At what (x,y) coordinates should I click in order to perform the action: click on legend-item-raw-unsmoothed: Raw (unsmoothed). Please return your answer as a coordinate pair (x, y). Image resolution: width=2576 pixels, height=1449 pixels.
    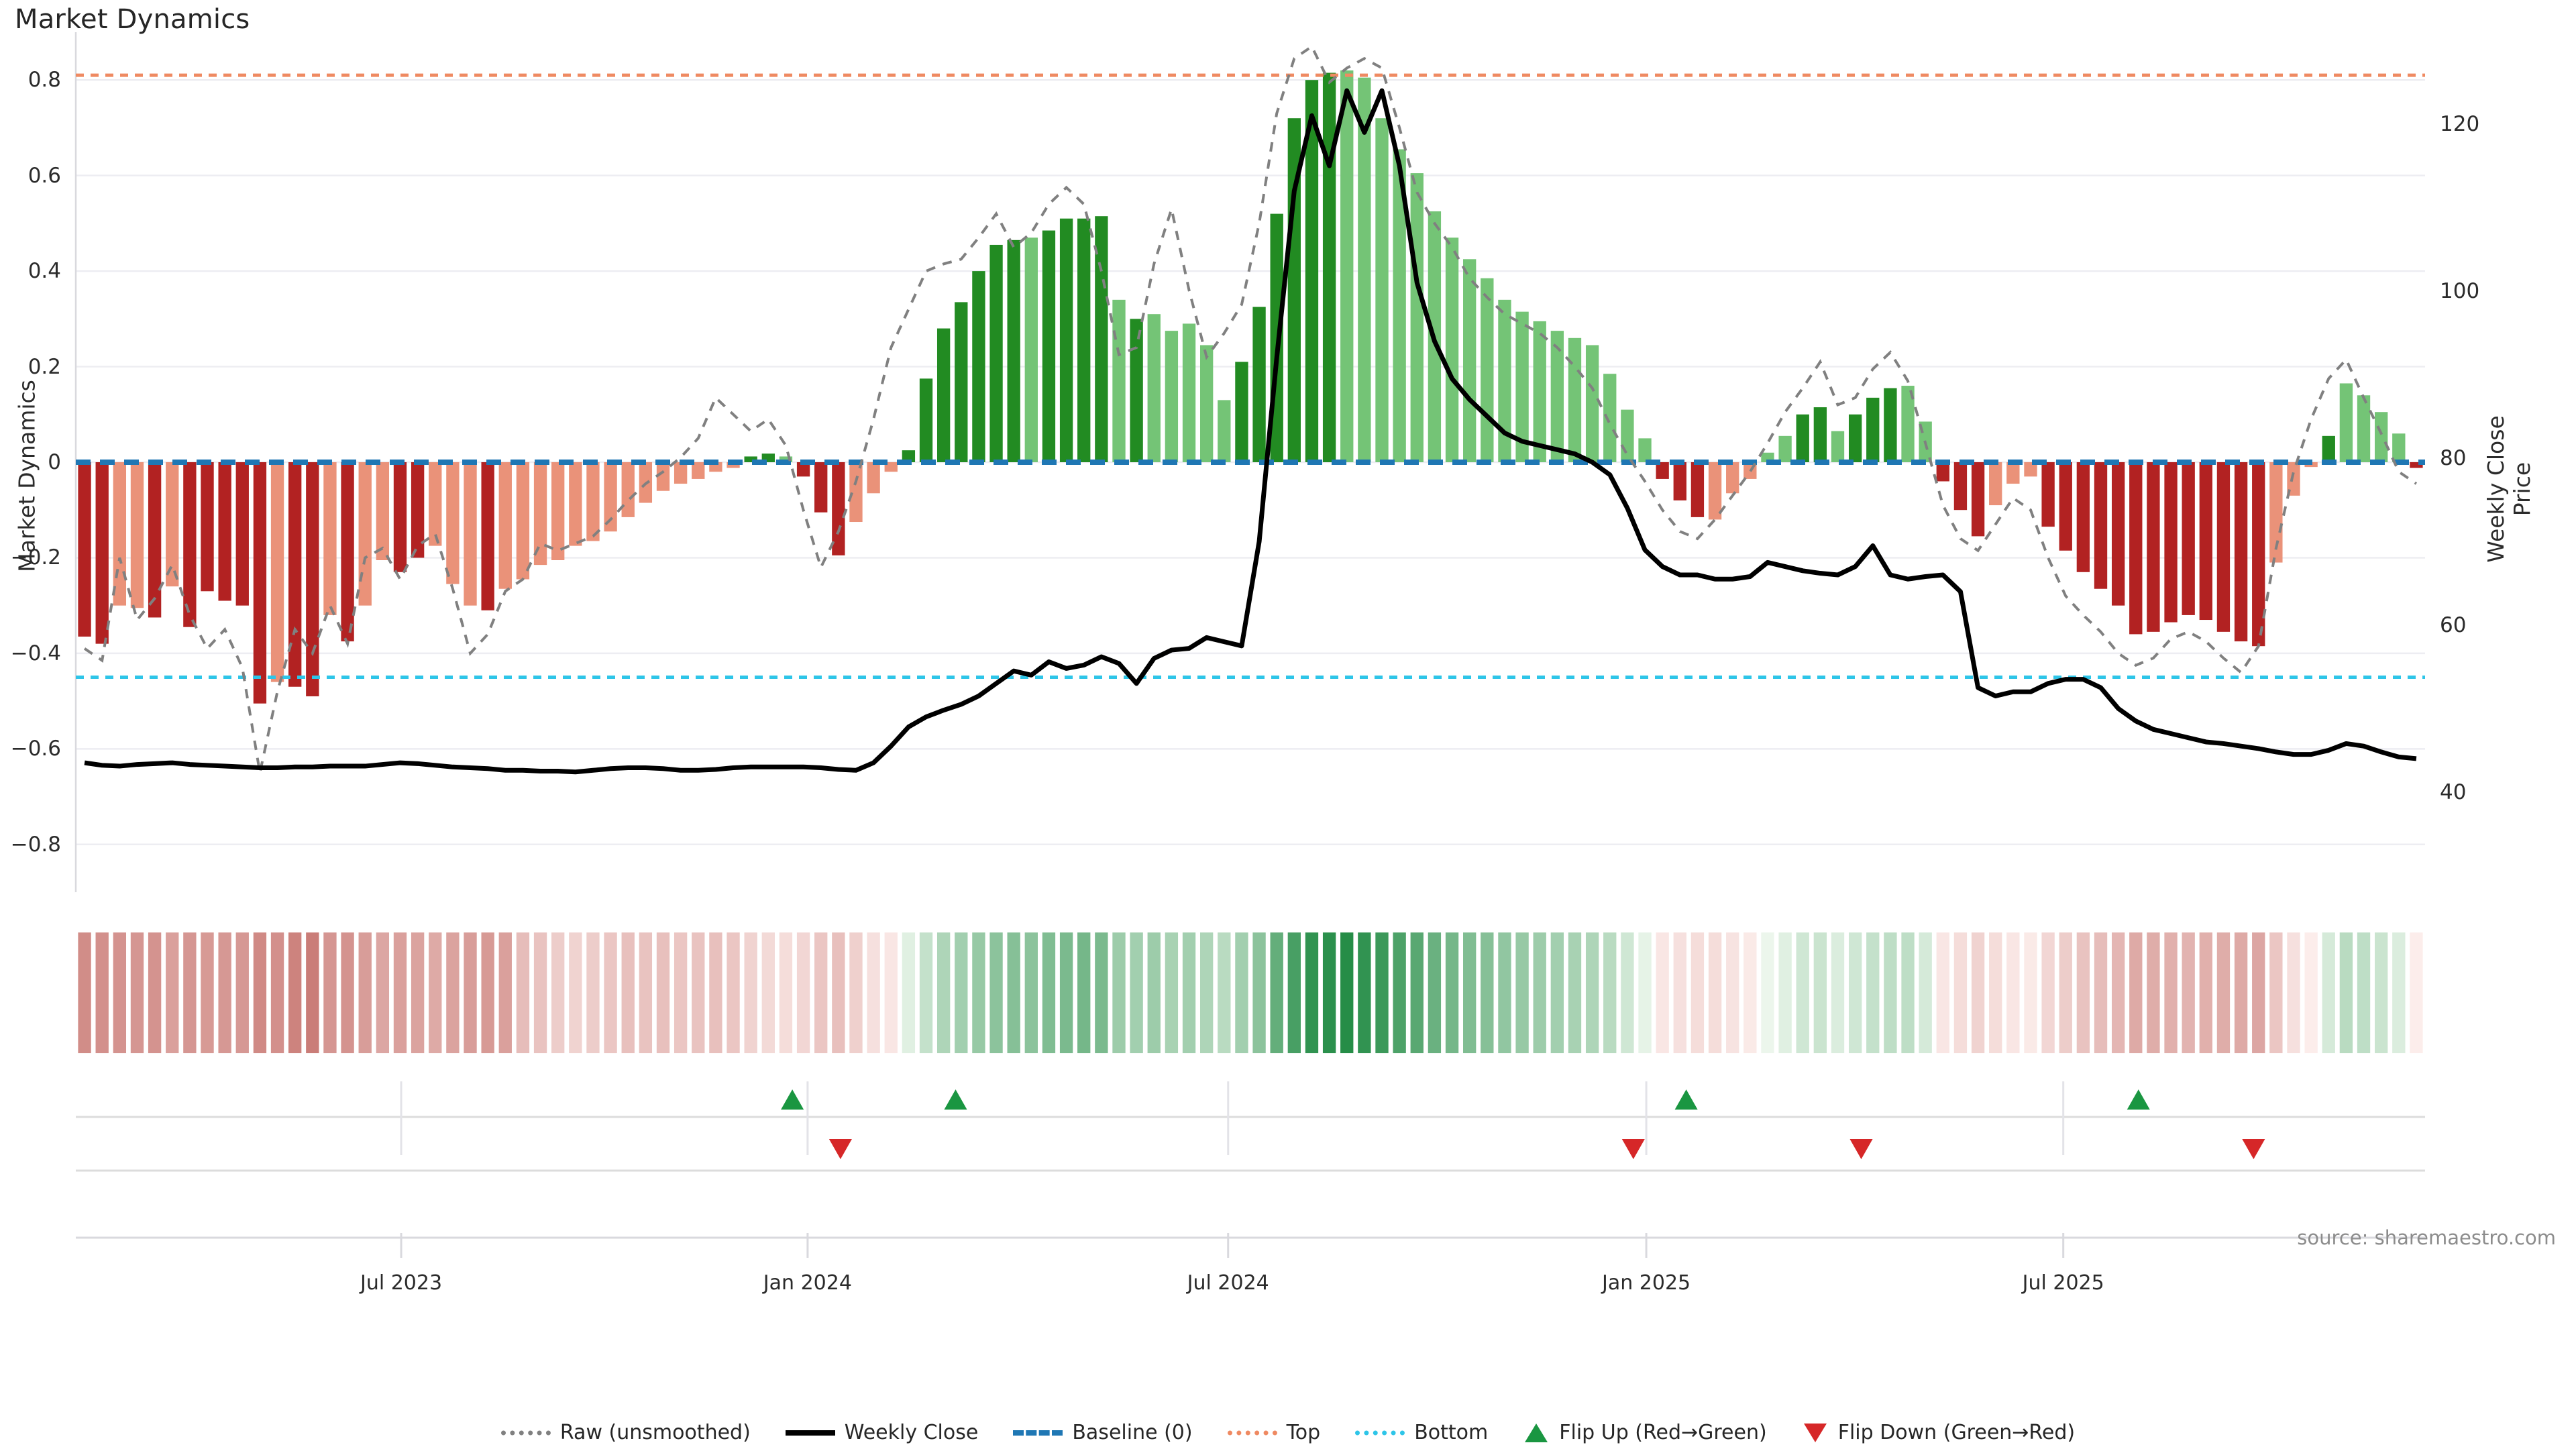
    Looking at the image, I should click on (625, 1432).